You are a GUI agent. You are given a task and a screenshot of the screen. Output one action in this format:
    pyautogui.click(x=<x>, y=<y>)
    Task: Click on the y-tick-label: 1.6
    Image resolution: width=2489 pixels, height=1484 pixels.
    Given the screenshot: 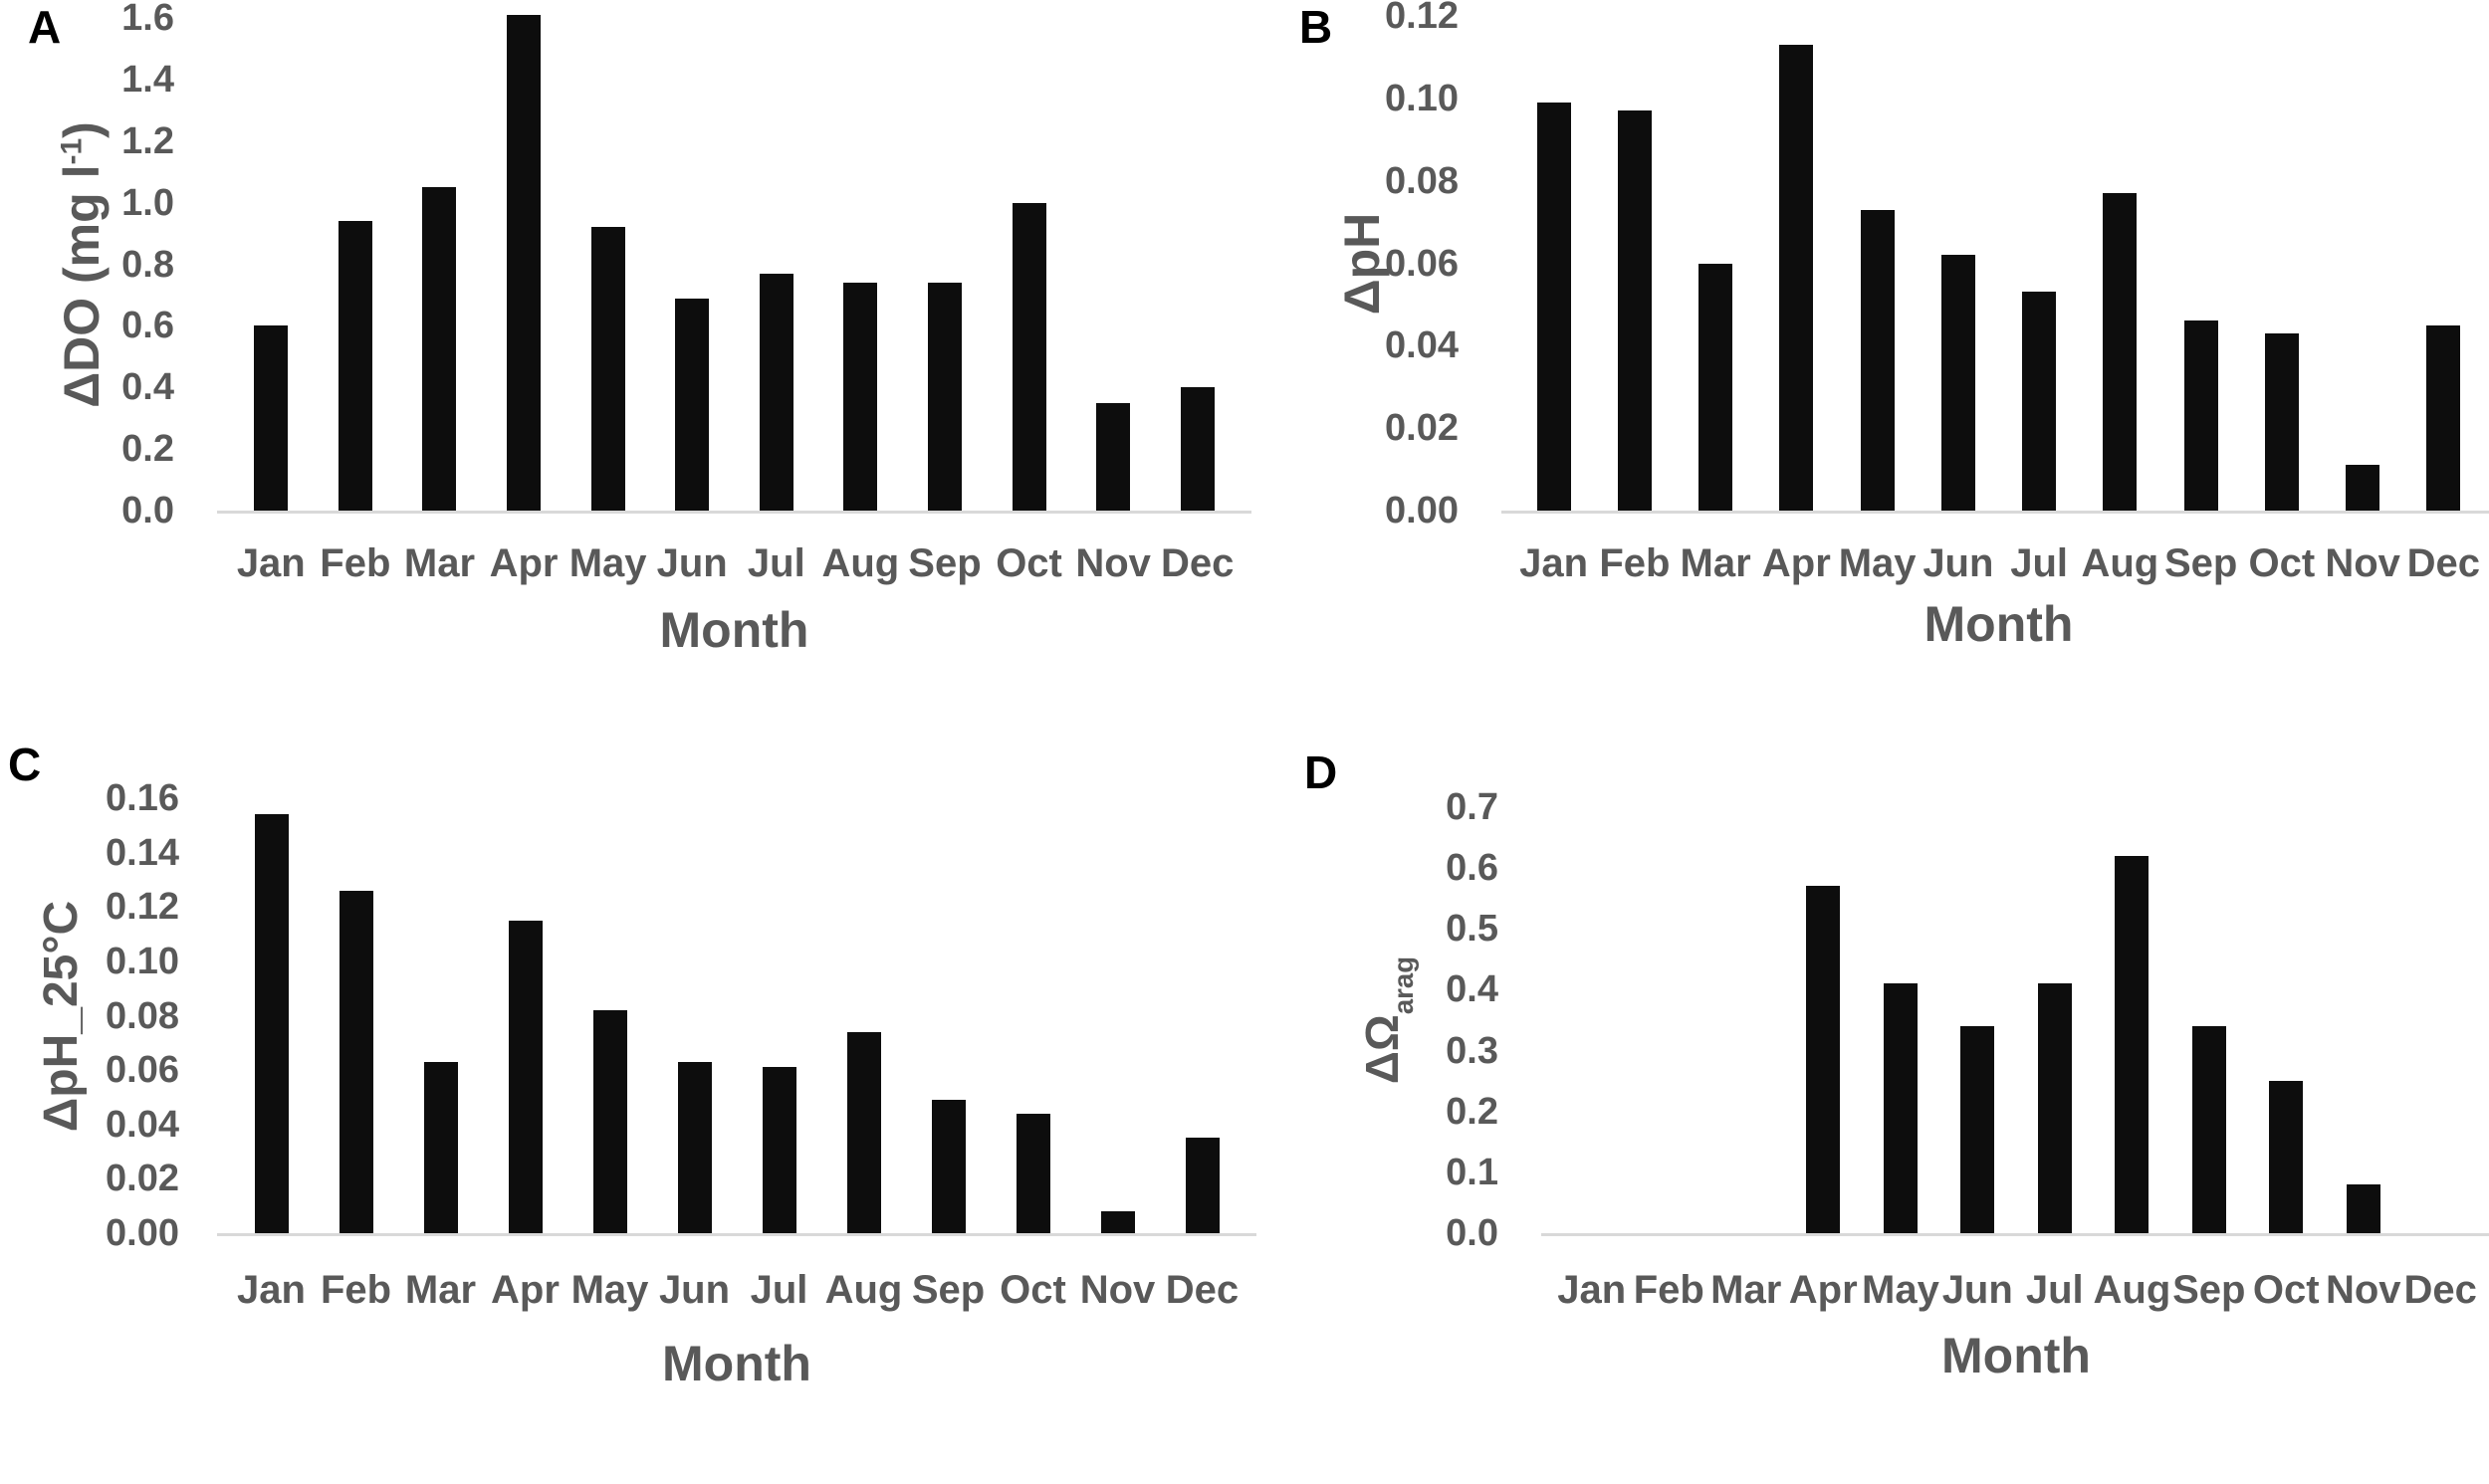 What is the action you would take?
    pyautogui.click(x=148, y=19)
    